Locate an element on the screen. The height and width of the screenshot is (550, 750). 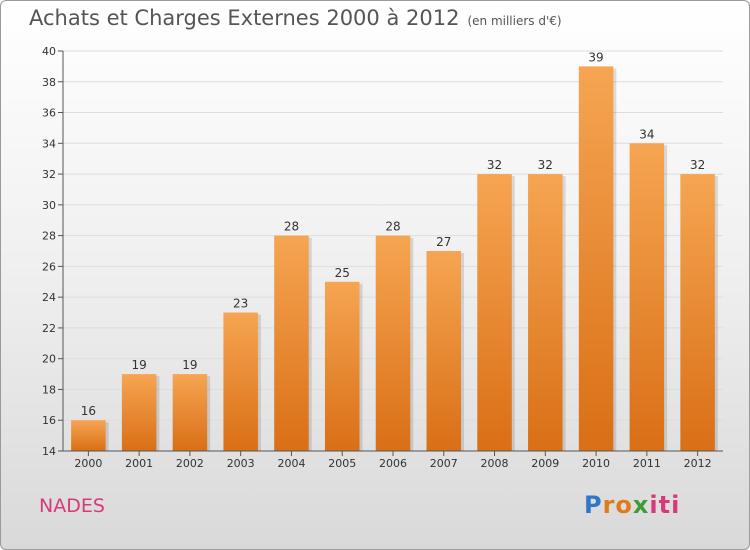
y-tick-label: 26 is located at coordinates (49, 266).